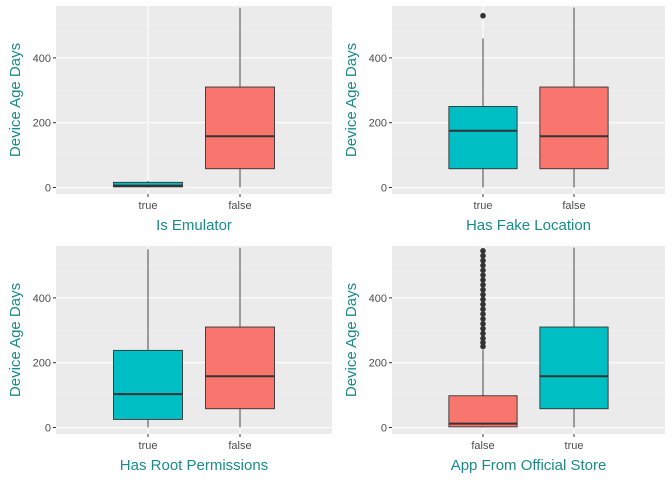 This screenshot has width=672, height=485. I want to click on x-axis-title: Is Emulator, so click(194, 225).